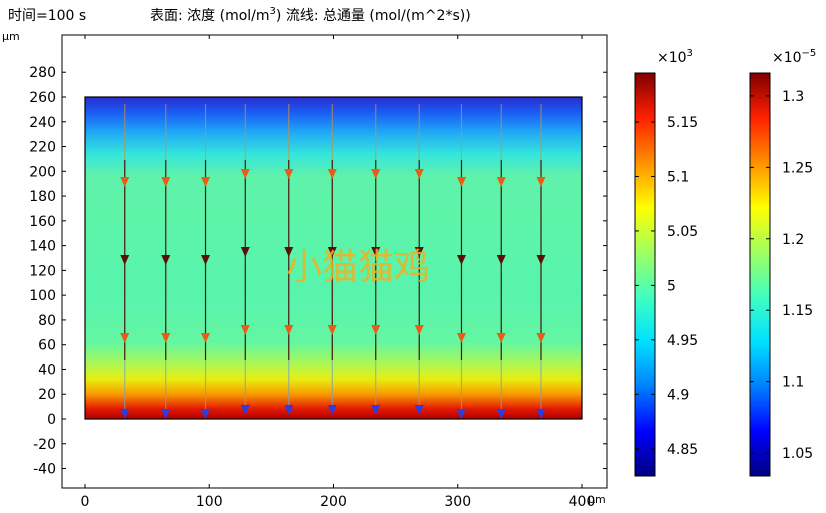  I want to click on x-tick-label: 100, so click(209, 502).